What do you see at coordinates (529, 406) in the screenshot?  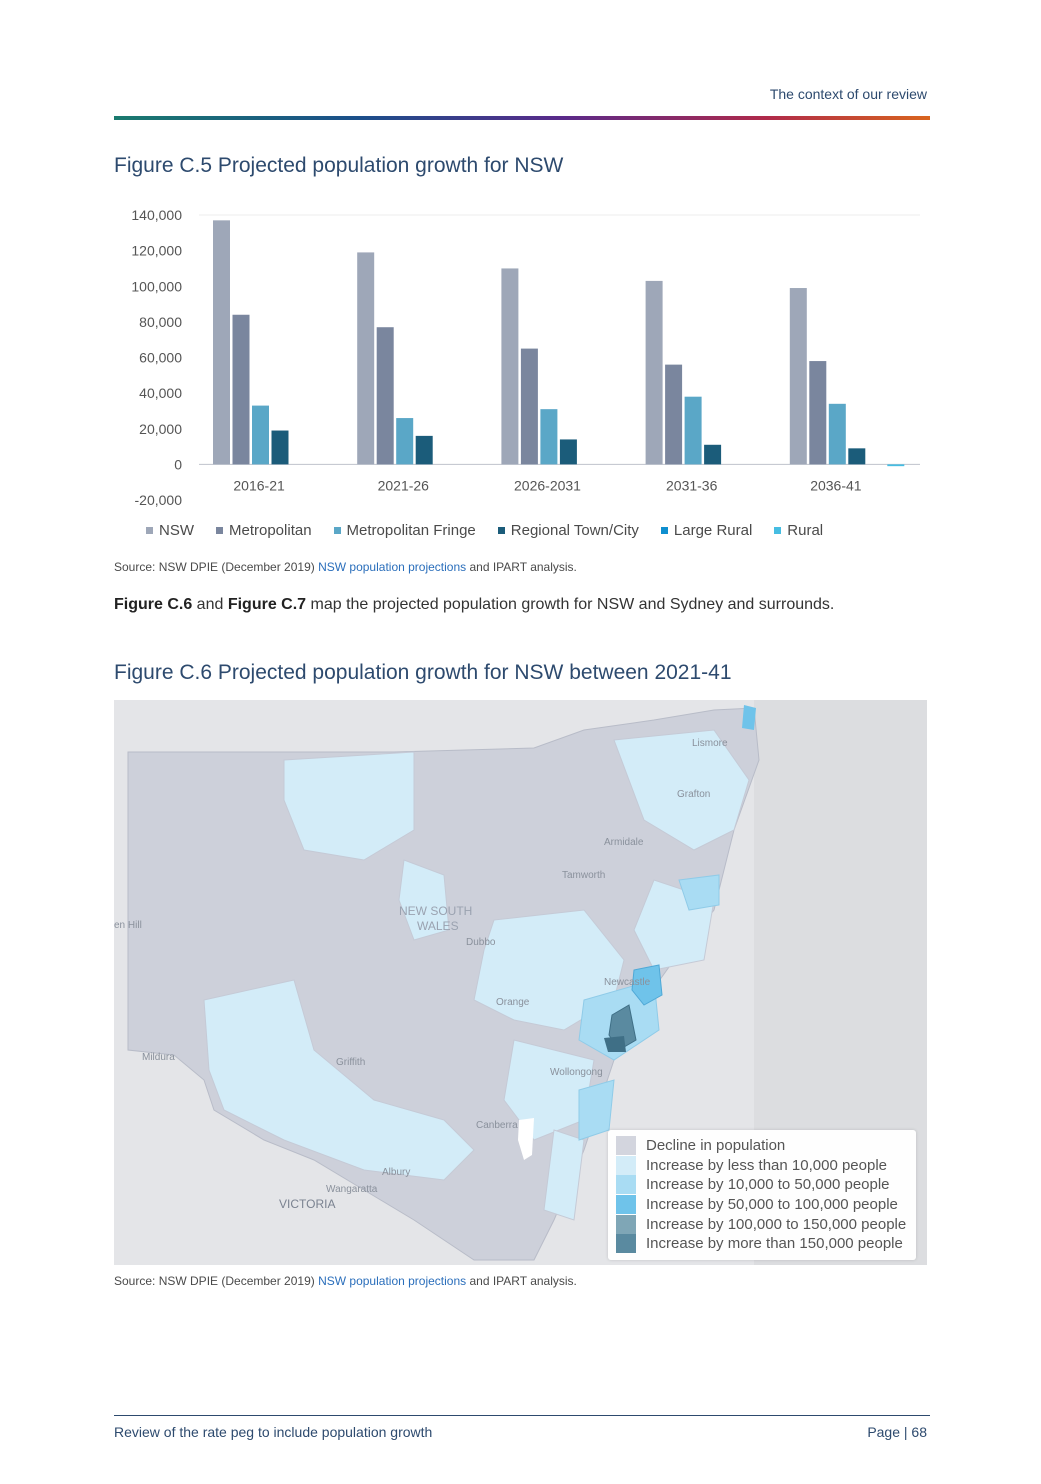 I see `bar-metropolitan-2026-2031` at bounding box center [529, 406].